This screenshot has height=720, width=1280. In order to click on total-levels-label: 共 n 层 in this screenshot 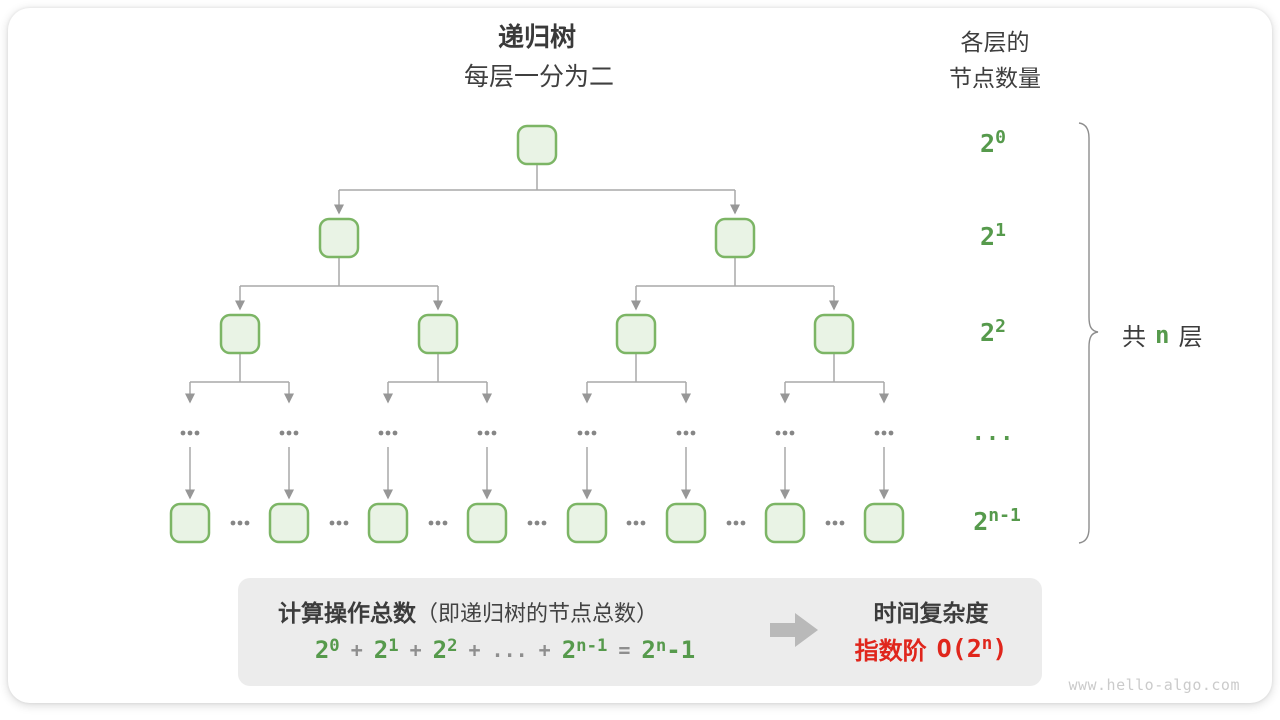, I will do `click(1162, 336)`.